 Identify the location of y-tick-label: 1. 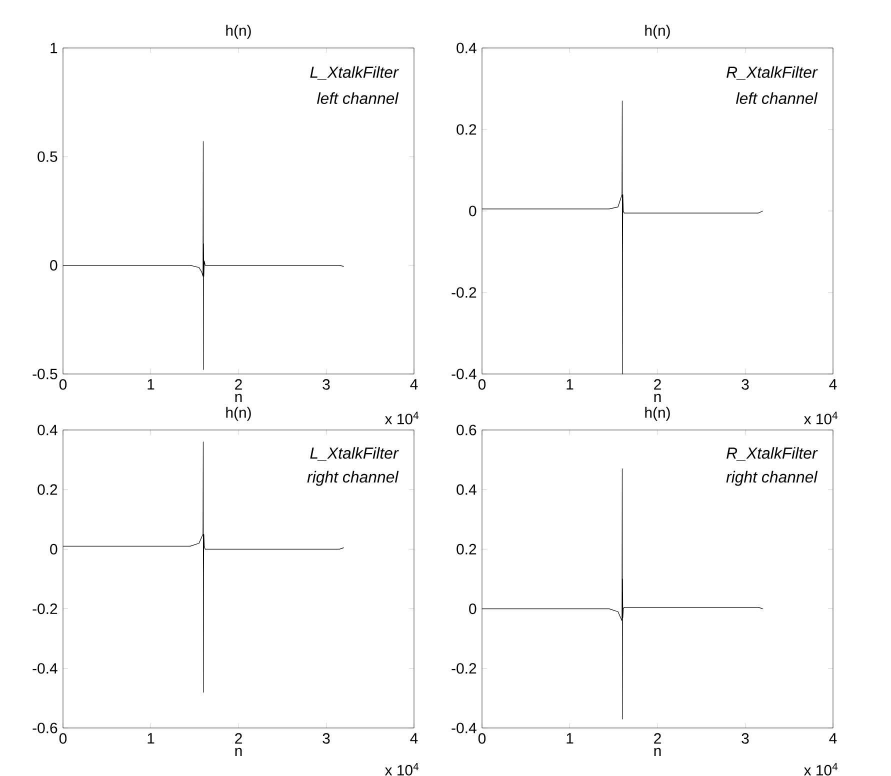
(54, 48).